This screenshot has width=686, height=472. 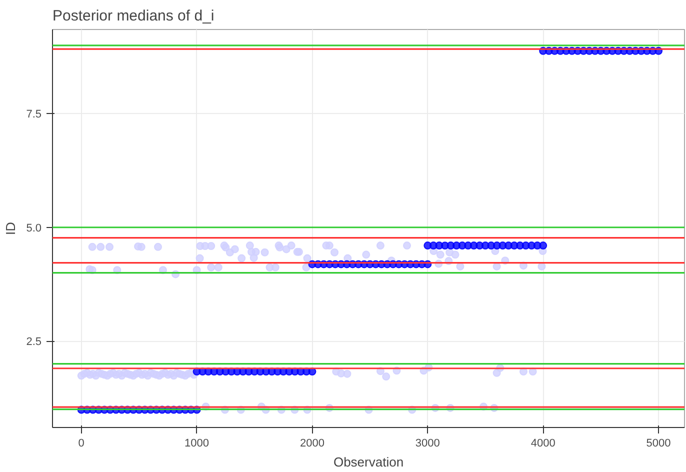 I want to click on y-tick-label: 2.5, so click(x=34, y=342).